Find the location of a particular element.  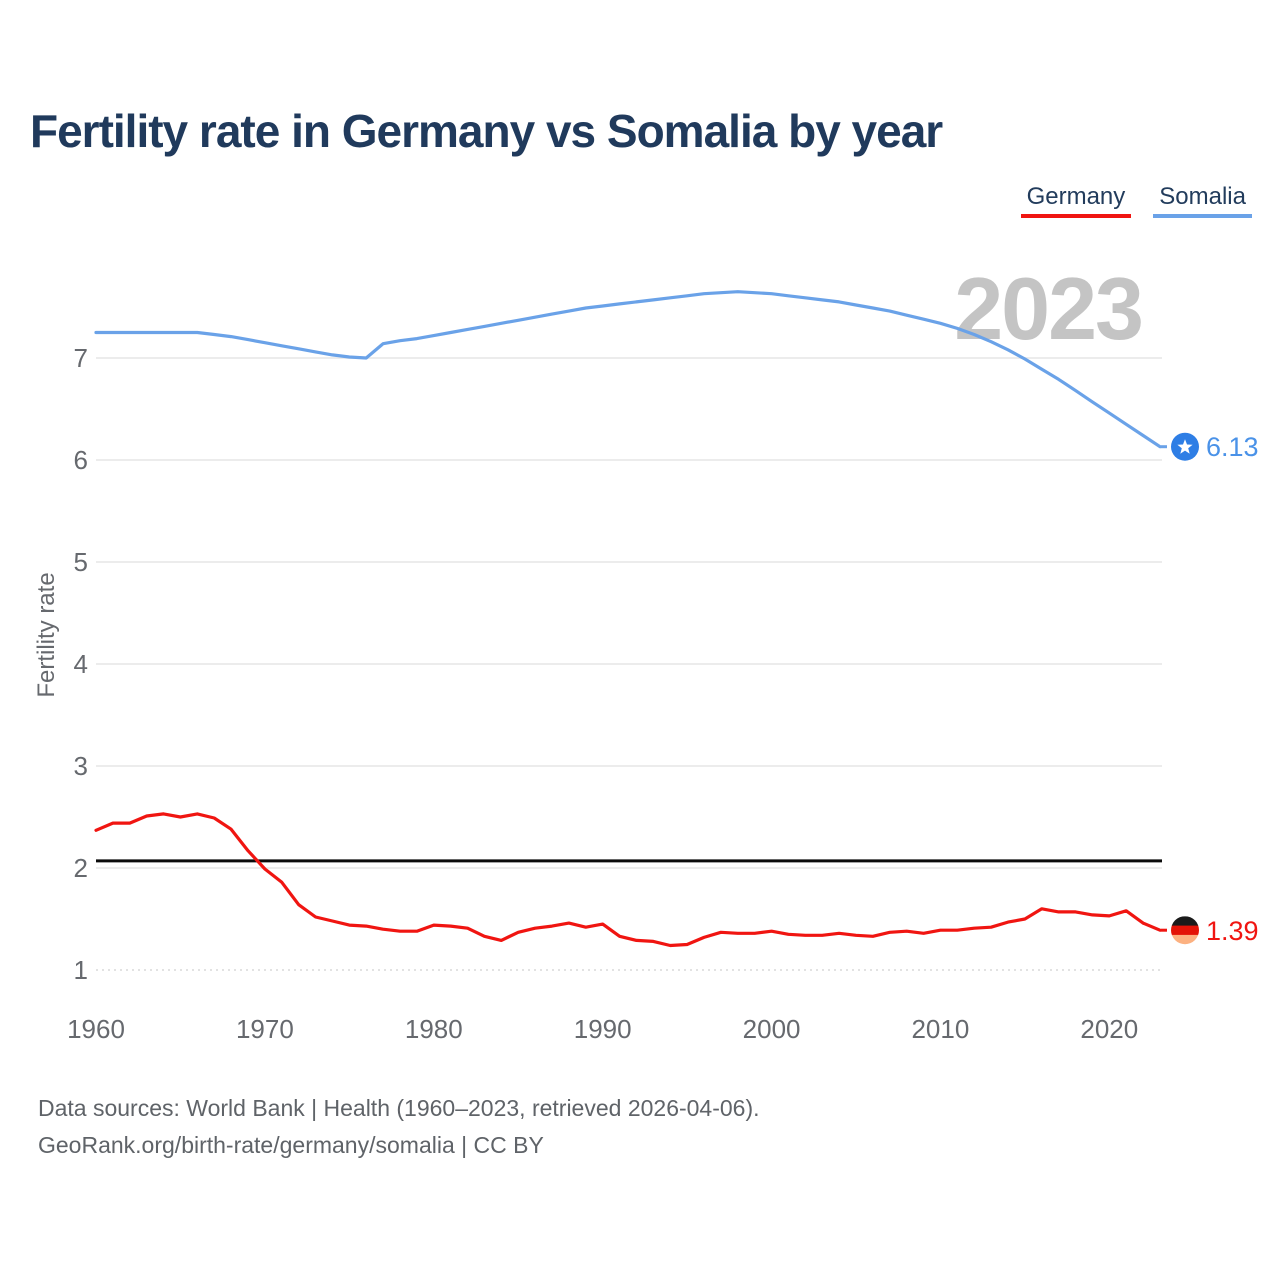

y-axis-label: Fertility rate is located at coordinates (46, 635).